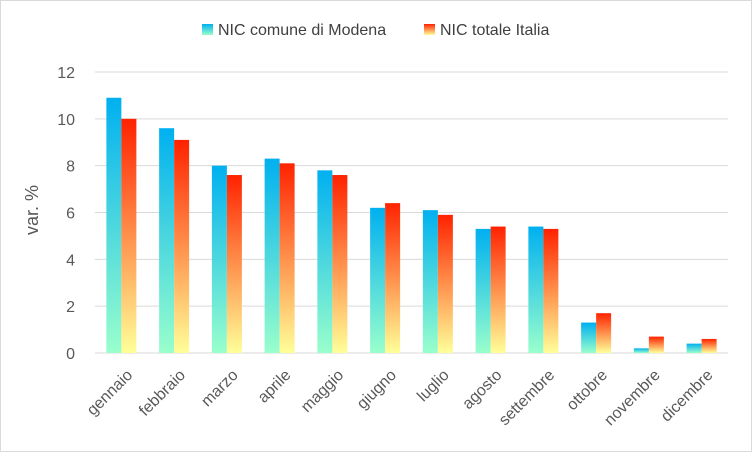 This screenshot has width=752, height=452. Describe the element at coordinates (587, 390) in the screenshot. I see `x-tick-label: ottobre` at that location.